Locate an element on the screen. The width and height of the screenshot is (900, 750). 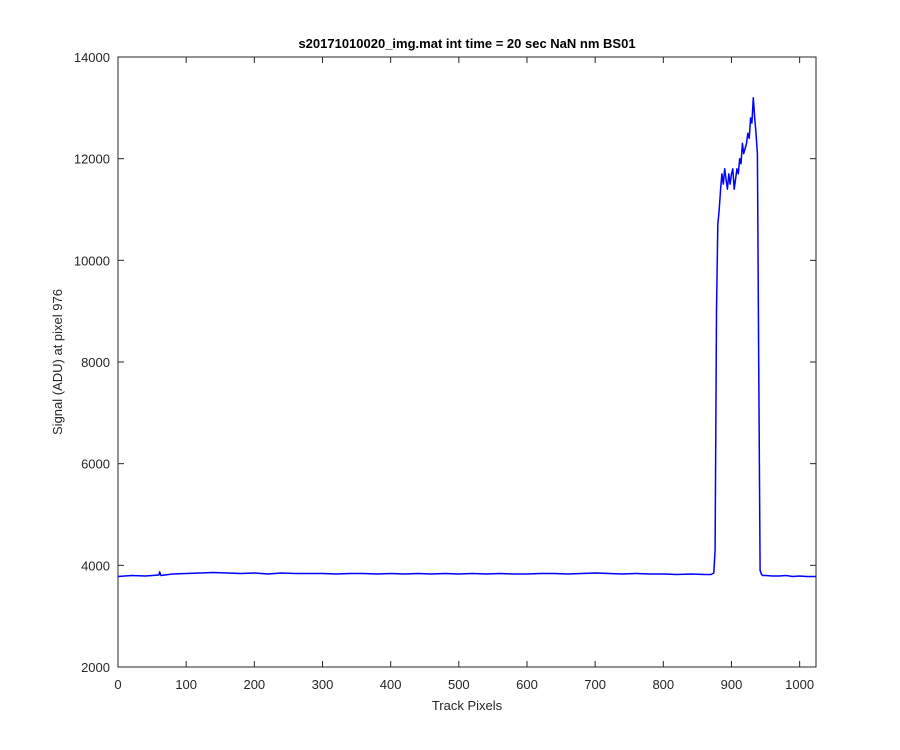
x-tick-label: 800 is located at coordinates (663, 684).